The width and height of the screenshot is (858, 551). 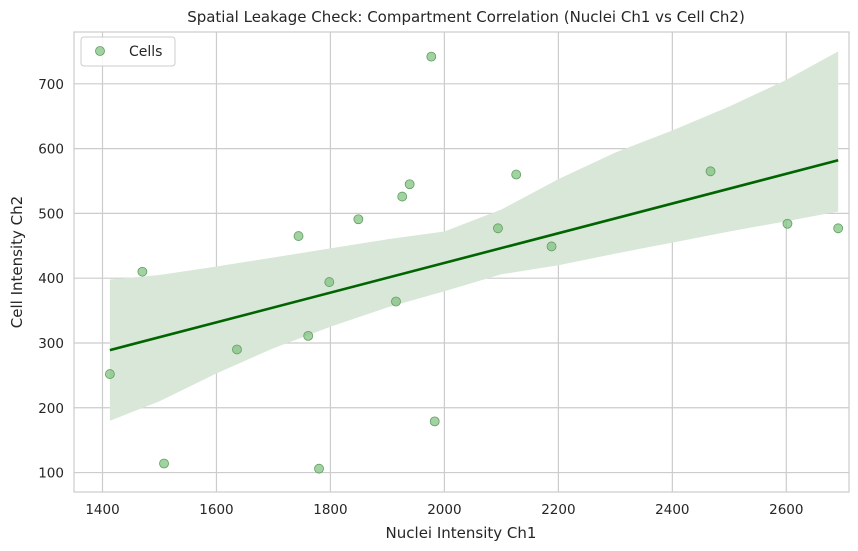 What do you see at coordinates (51, 150) in the screenshot?
I see `y-tick-label: 600` at bounding box center [51, 150].